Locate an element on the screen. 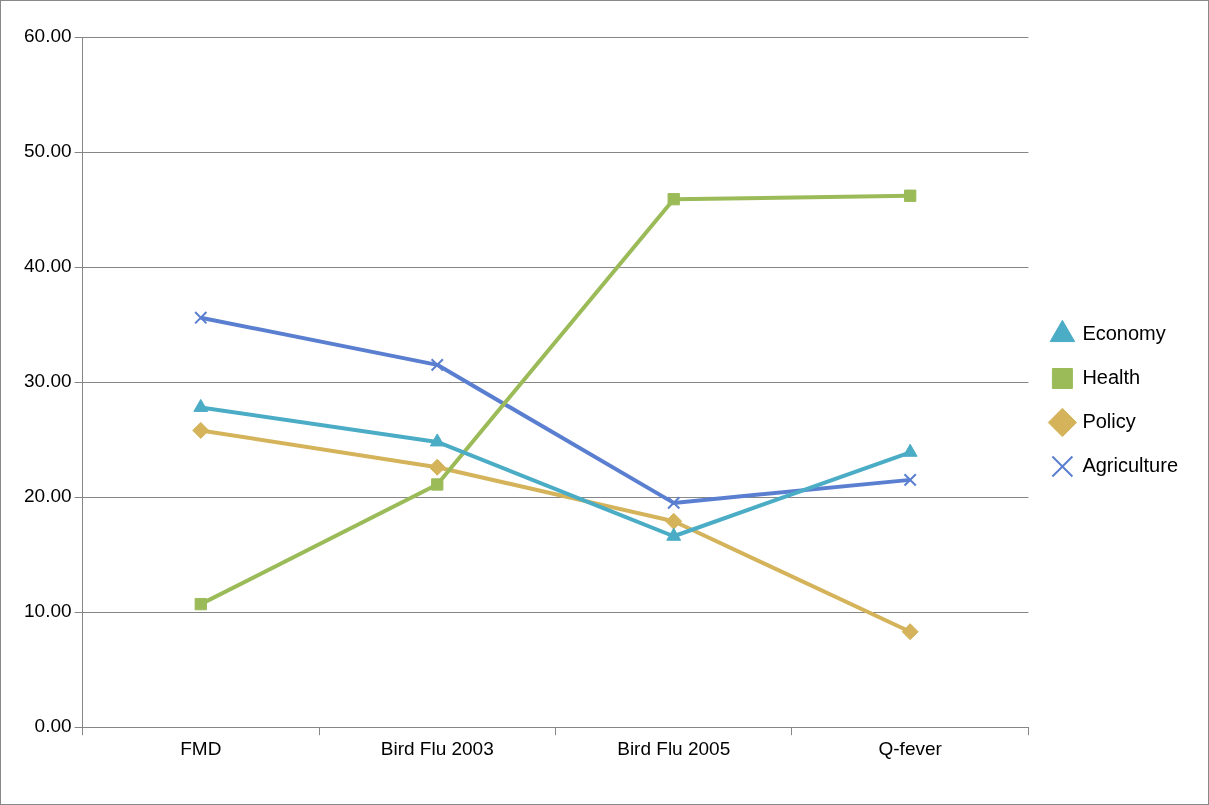  y-tick-label: 0.00 is located at coordinates (53, 726).